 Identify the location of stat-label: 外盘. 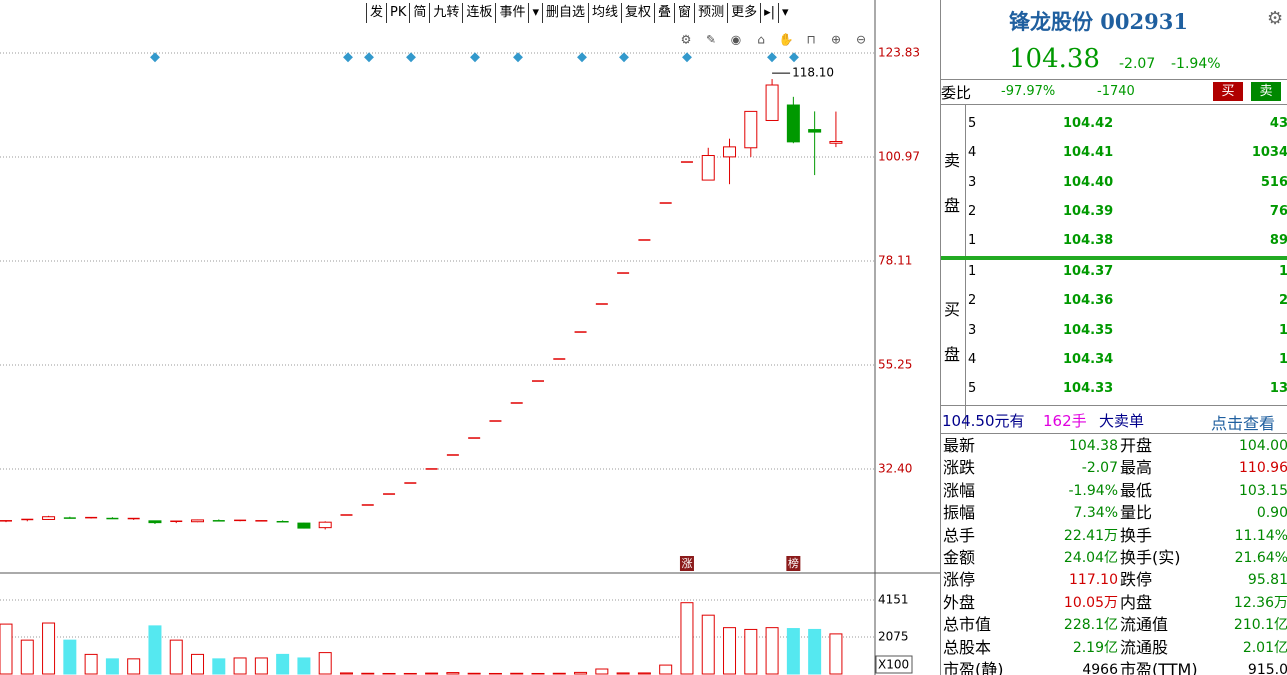
(959, 602).